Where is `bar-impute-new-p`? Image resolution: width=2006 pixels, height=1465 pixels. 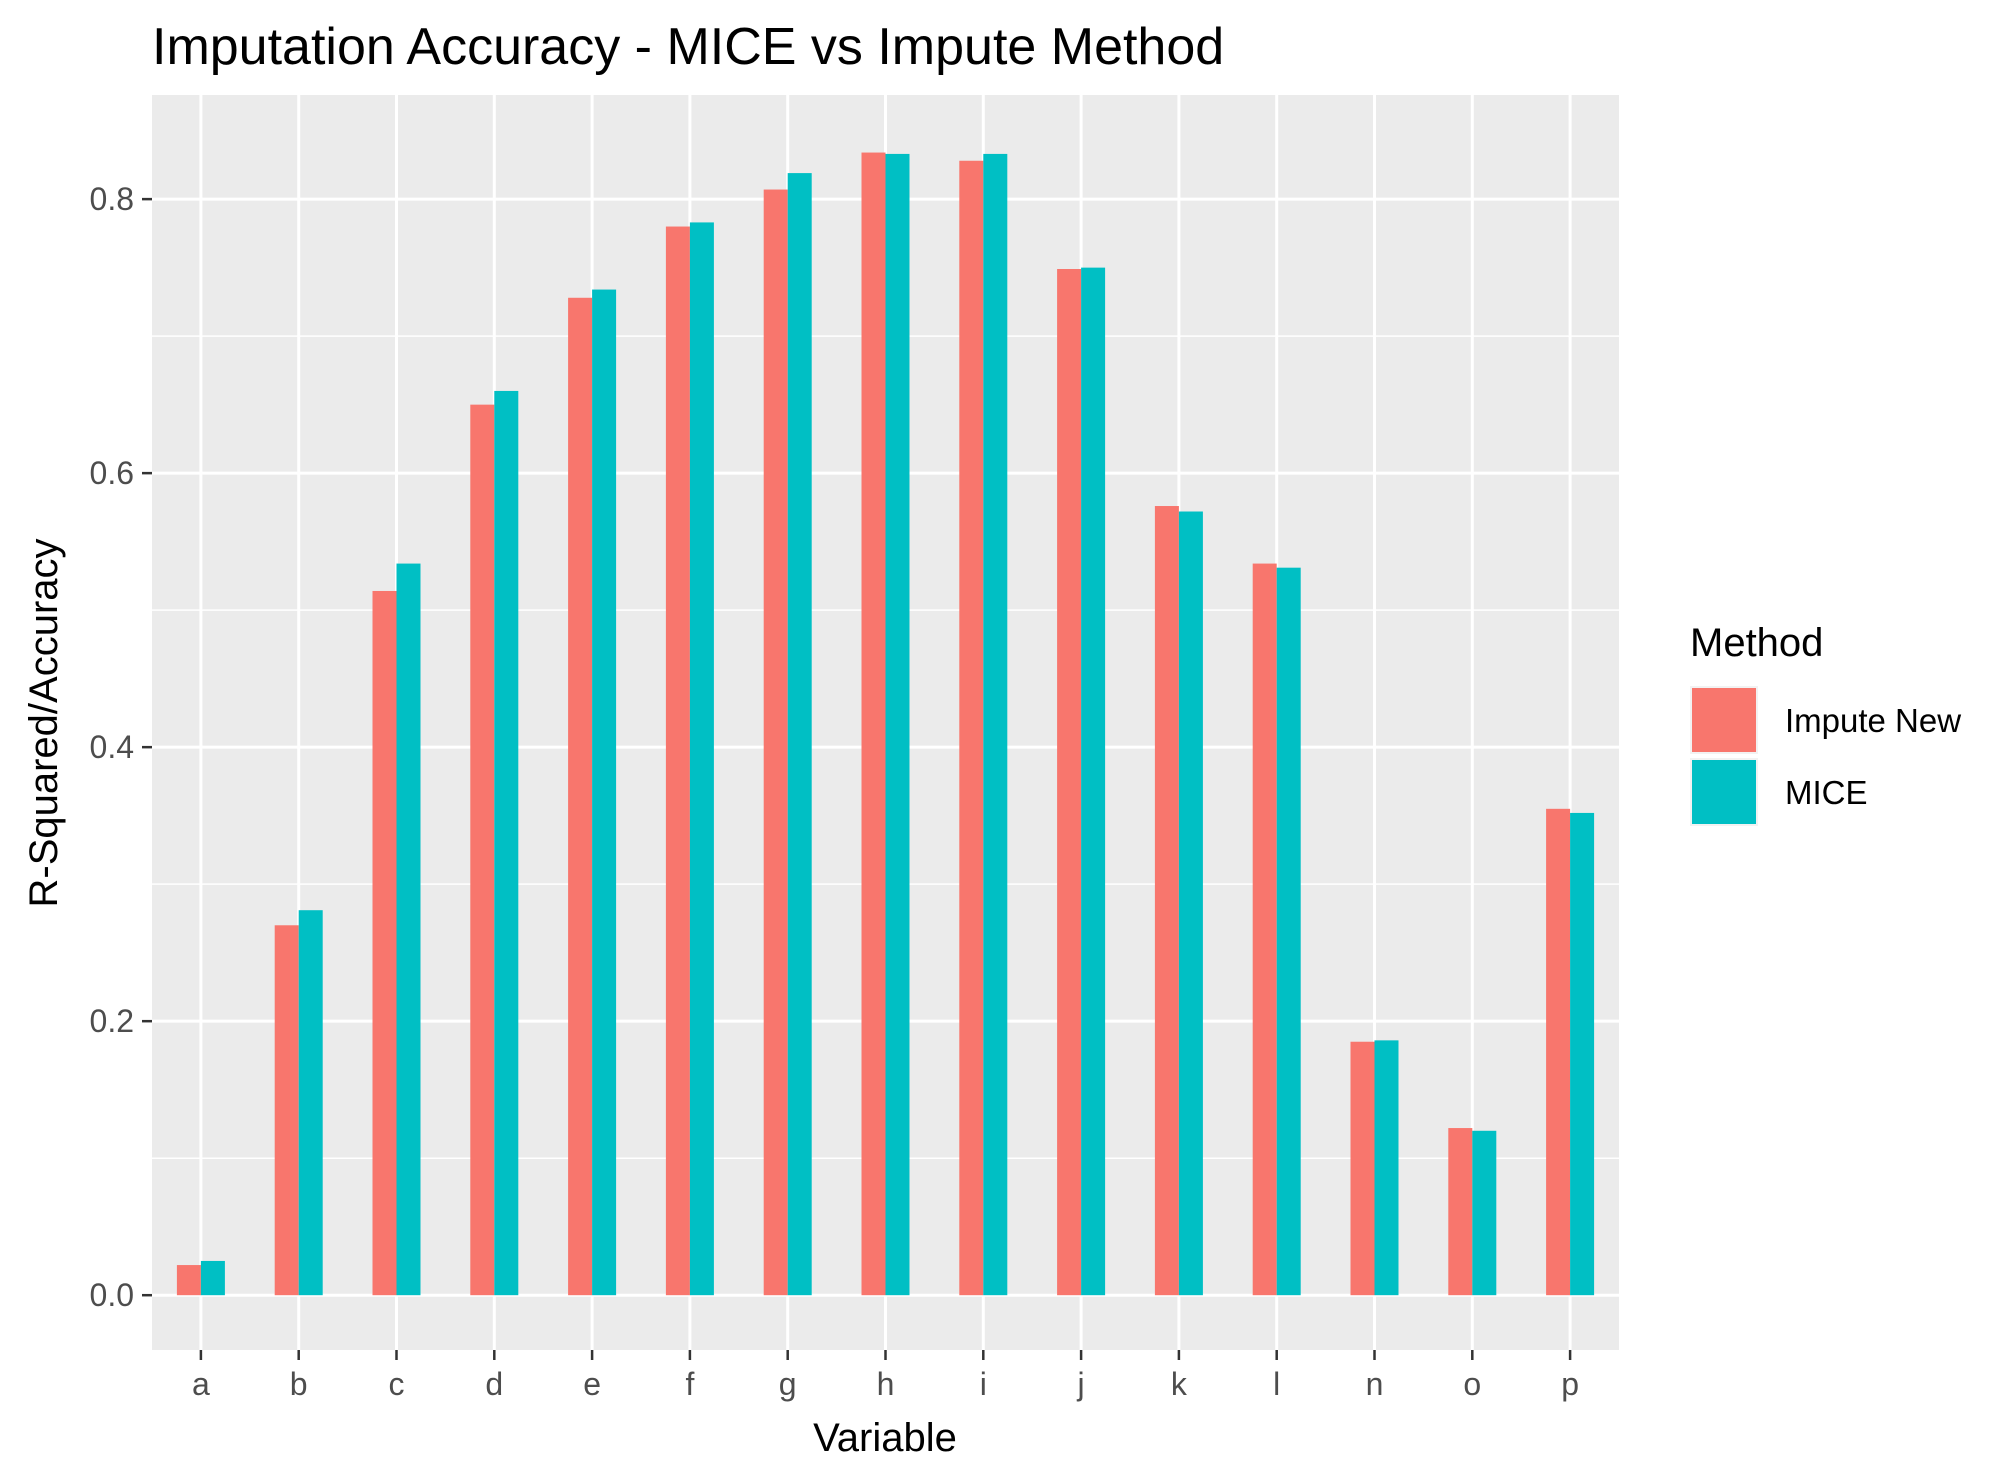
bar-impute-new-p is located at coordinates (1558, 1052).